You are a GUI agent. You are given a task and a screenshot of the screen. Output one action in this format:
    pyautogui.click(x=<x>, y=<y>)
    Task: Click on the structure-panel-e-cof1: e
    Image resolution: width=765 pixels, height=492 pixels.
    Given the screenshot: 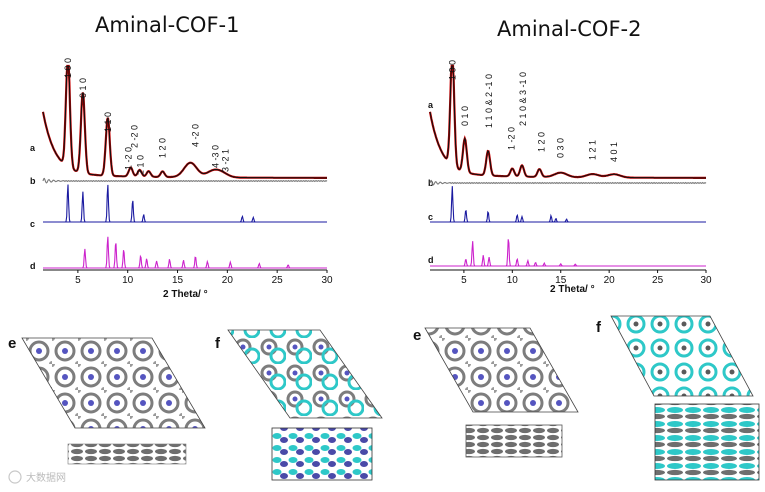 What is the action you would take?
    pyautogui.click(x=107, y=400)
    